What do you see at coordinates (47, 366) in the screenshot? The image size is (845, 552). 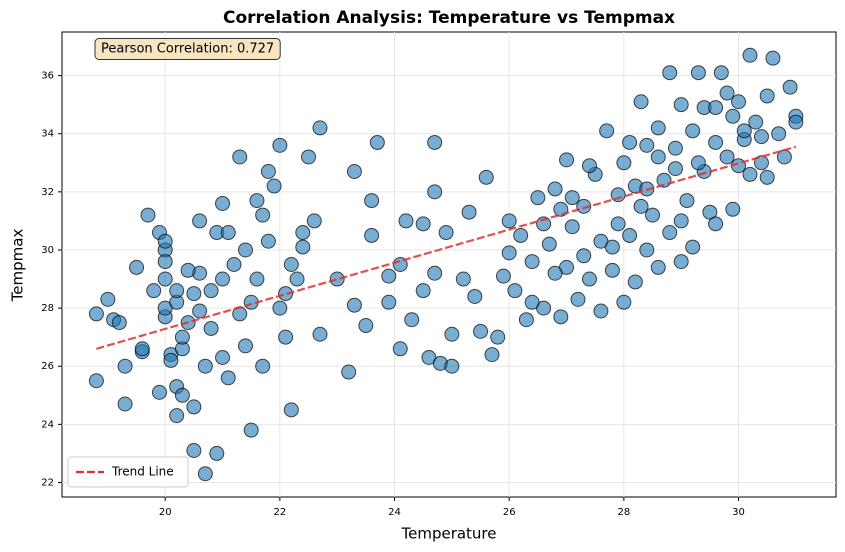 I see `y-tick-label: 26` at bounding box center [47, 366].